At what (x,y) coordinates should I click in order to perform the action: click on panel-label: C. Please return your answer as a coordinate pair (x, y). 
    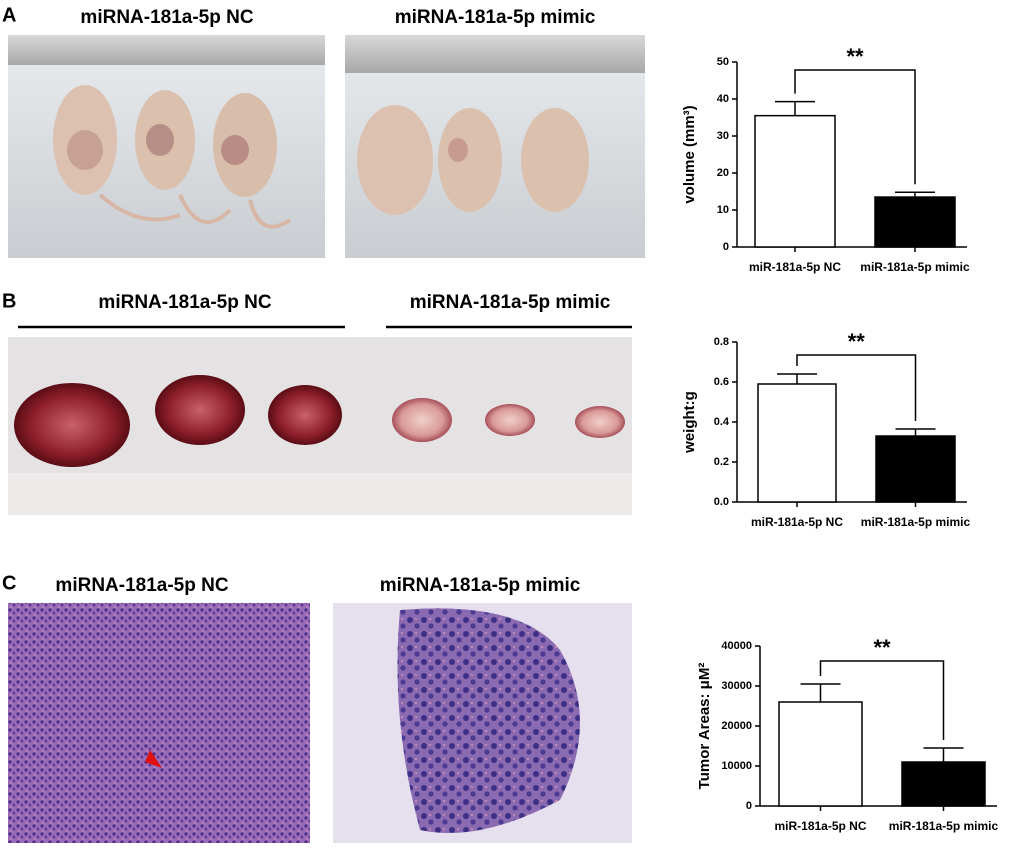
    Looking at the image, I should click on (9, 583).